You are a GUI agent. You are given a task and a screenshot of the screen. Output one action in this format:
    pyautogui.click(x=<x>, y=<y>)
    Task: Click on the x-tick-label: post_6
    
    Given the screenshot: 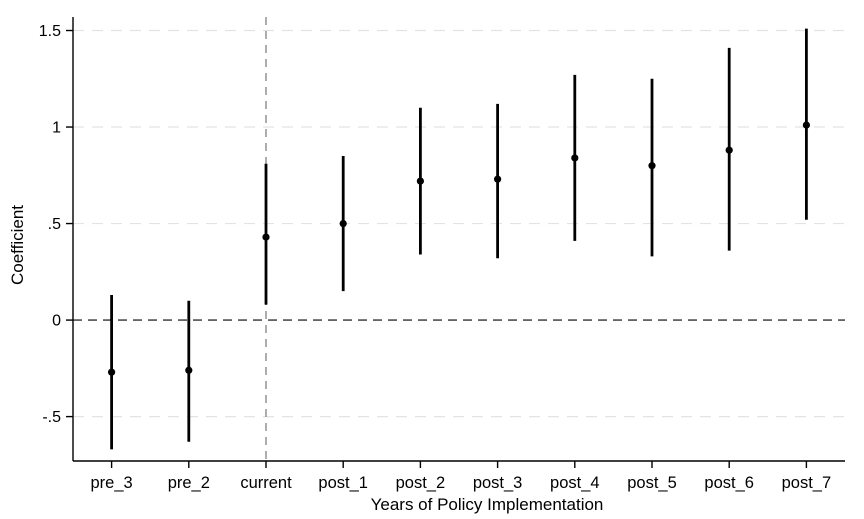 What is the action you would take?
    pyautogui.click(x=729, y=483)
    